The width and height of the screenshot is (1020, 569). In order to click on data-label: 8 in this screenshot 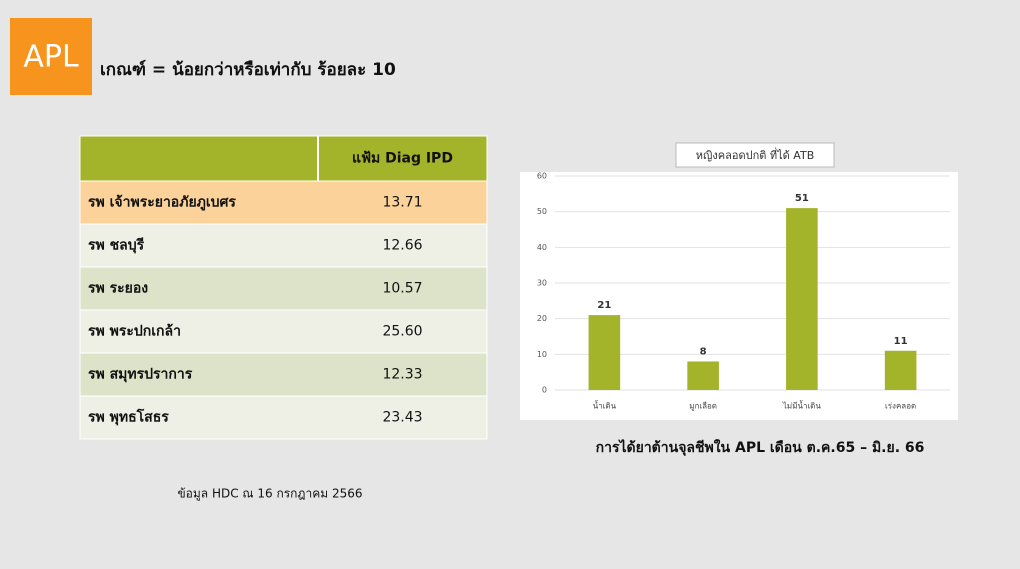, I will do `click(703, 351)`.